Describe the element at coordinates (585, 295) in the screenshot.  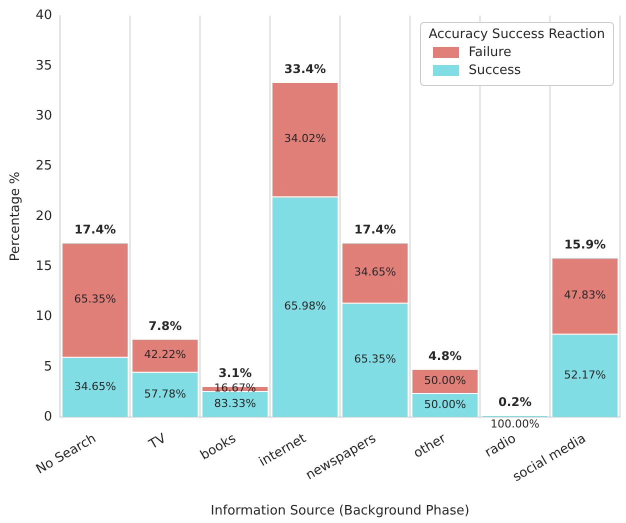
I see `annotation: 47.83%` at that location.